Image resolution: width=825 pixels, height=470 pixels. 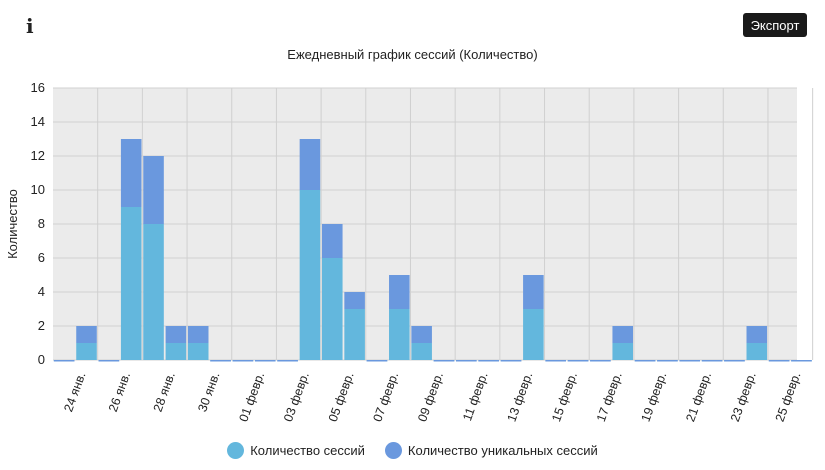 I want to click on legend-swatch-unique-sessions, so click(x=393, y=450).